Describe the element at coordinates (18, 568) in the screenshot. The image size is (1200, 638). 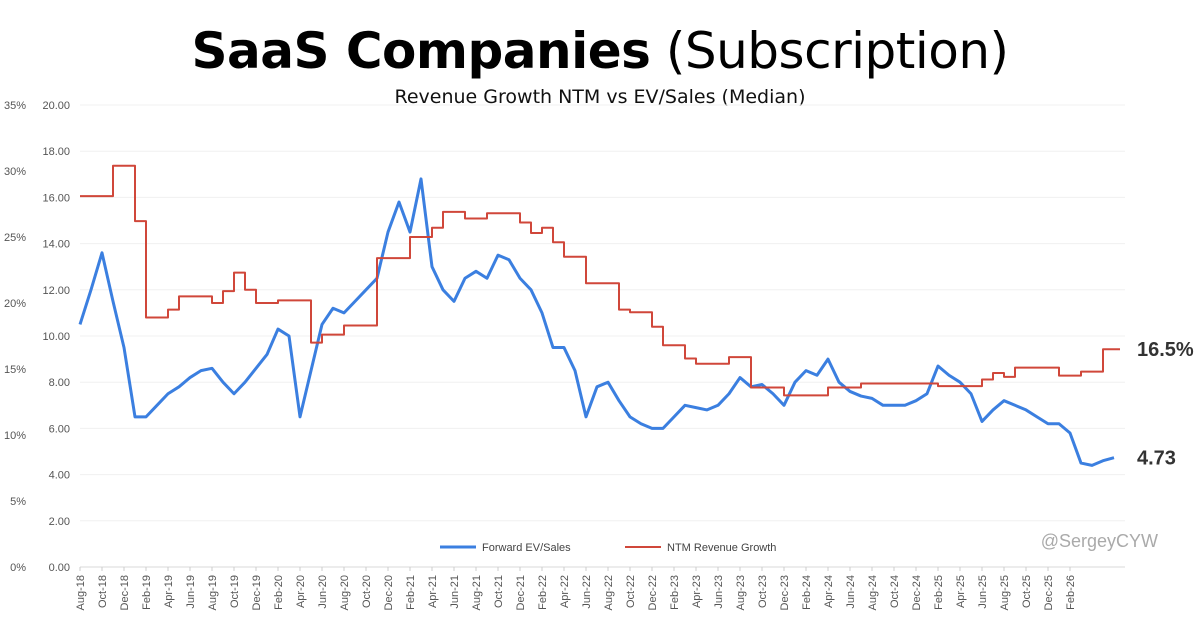
I see `y-outer-tick-label: 0%` at that location.